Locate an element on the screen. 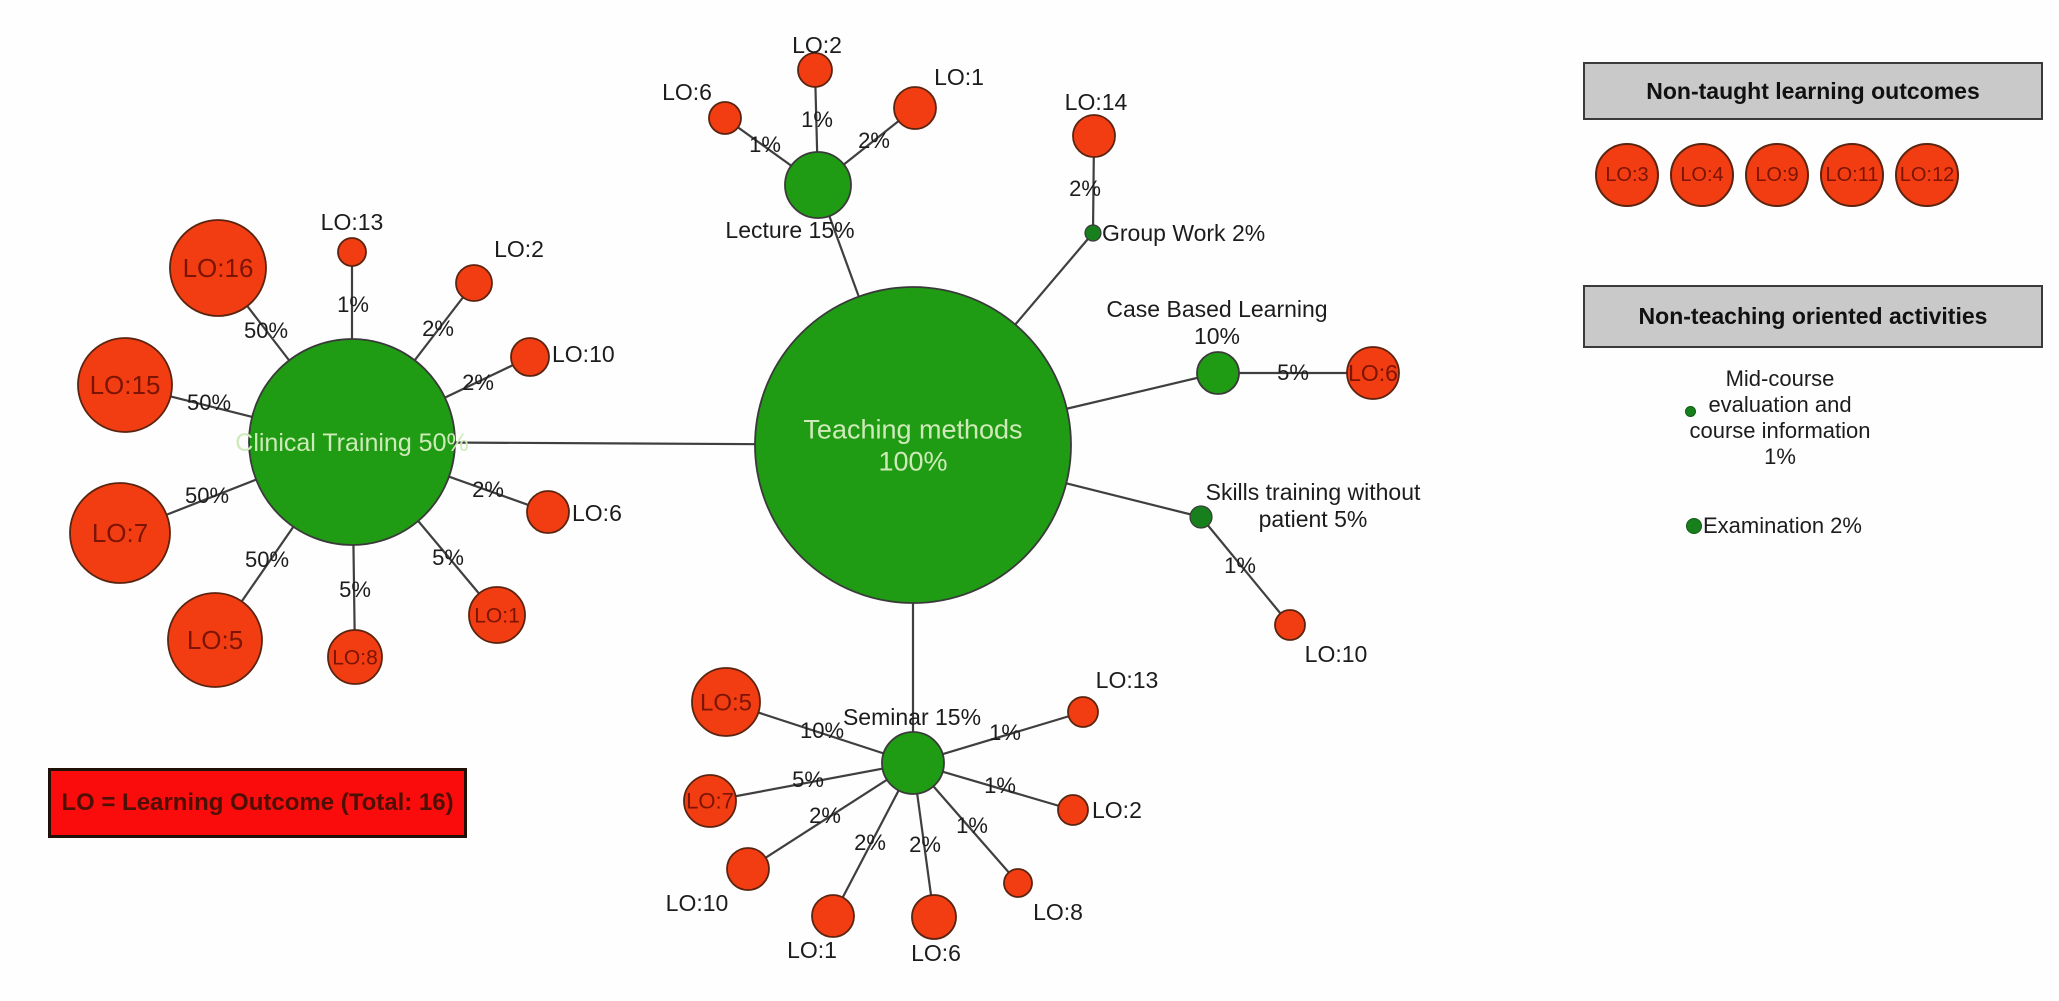  edge-label-clinical-training-clinical-lo2: 2% is located at coordinates (438, 328).